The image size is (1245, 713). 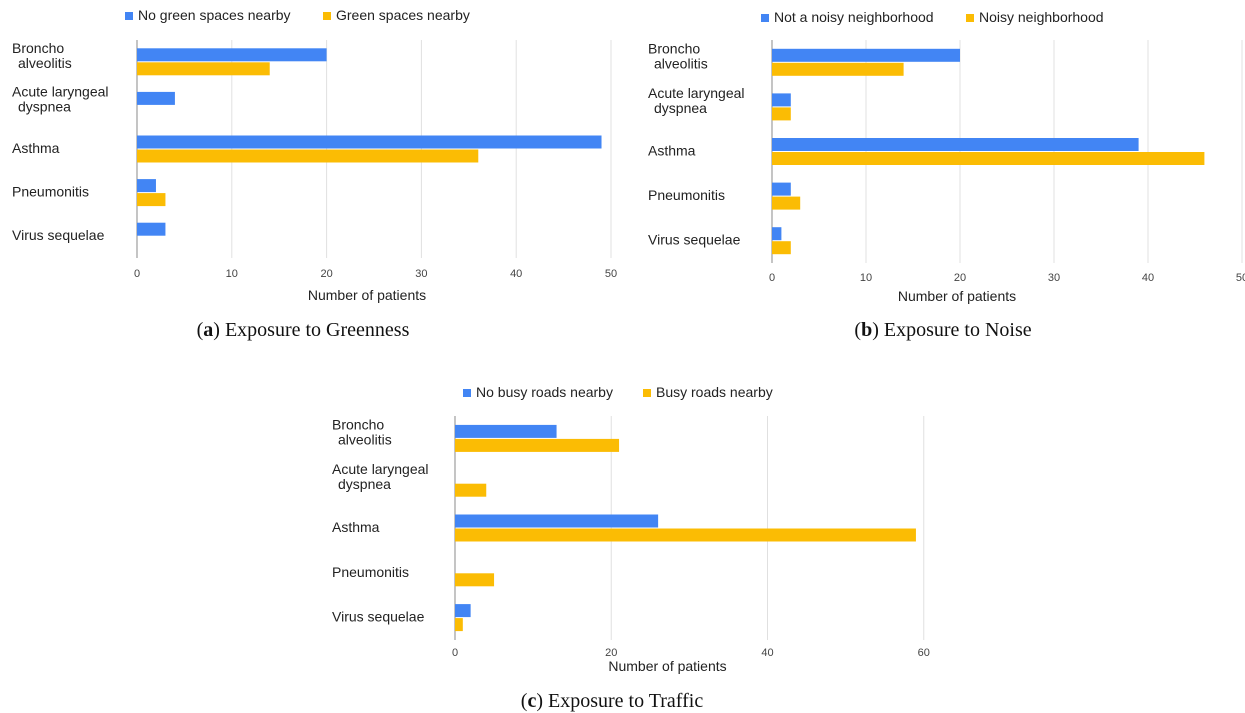 What do you see at coordinates (544, 392) in the screenshot?
I see `legend-label-1: No busy roads nearby` at bounding box center [544, 392].